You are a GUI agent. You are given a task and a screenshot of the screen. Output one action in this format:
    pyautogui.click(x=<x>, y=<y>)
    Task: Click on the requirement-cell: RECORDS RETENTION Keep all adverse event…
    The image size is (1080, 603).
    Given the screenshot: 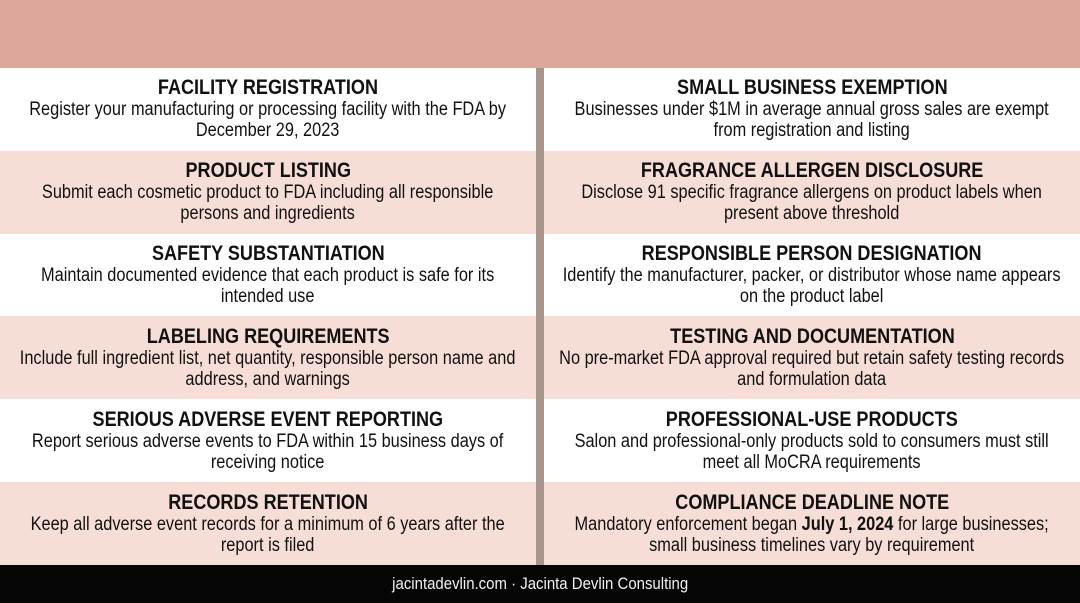 What is the action you would take?
    pyautogui.click(x=268, y=523)
    